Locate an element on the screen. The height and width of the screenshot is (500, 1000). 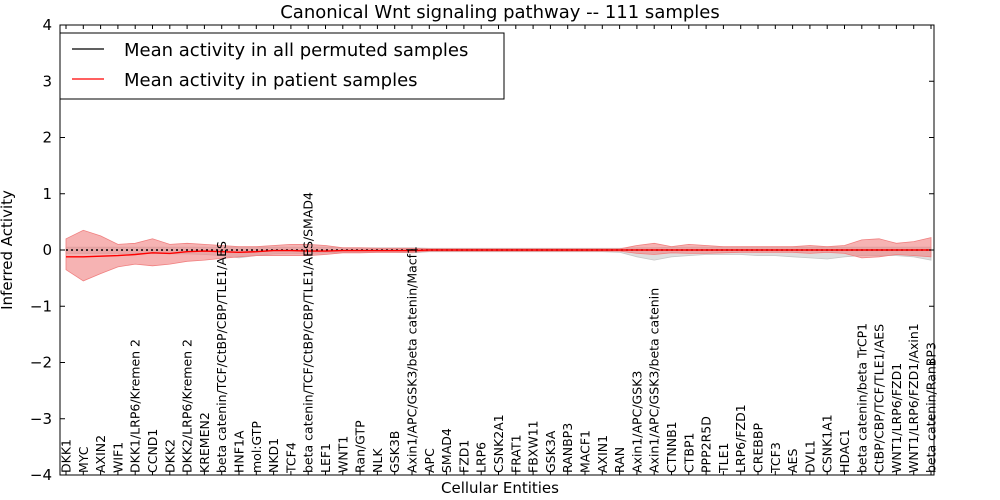
category-label: TLE1 is located at coordinates (723, 458).